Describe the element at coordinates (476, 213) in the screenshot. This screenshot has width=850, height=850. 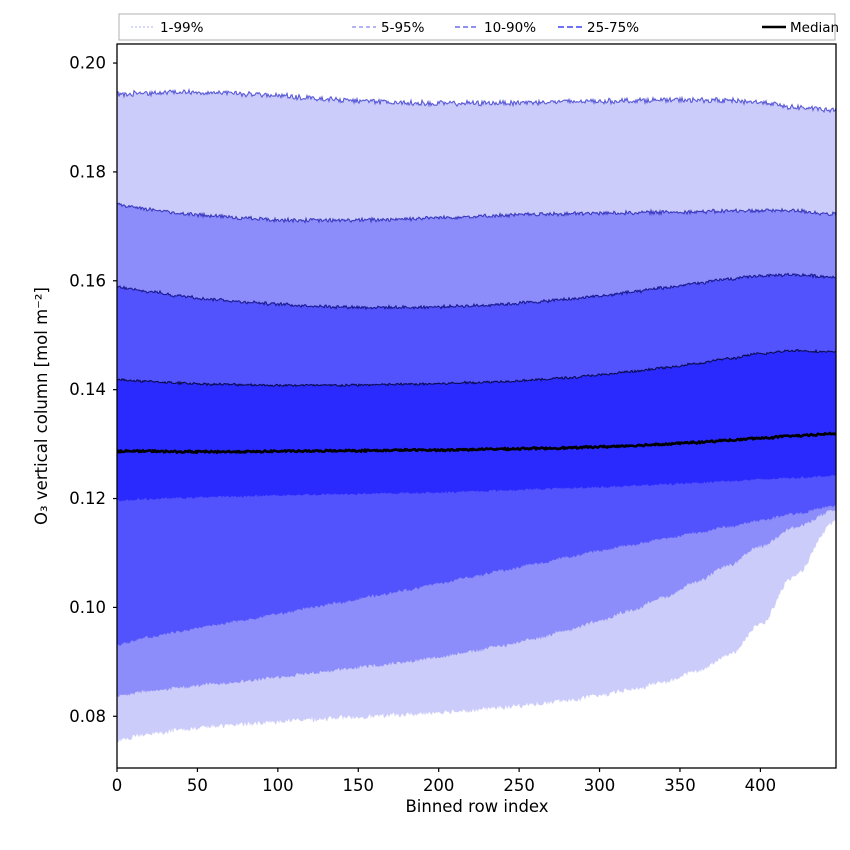
I see `band-5-95-upper-edge` at that location.